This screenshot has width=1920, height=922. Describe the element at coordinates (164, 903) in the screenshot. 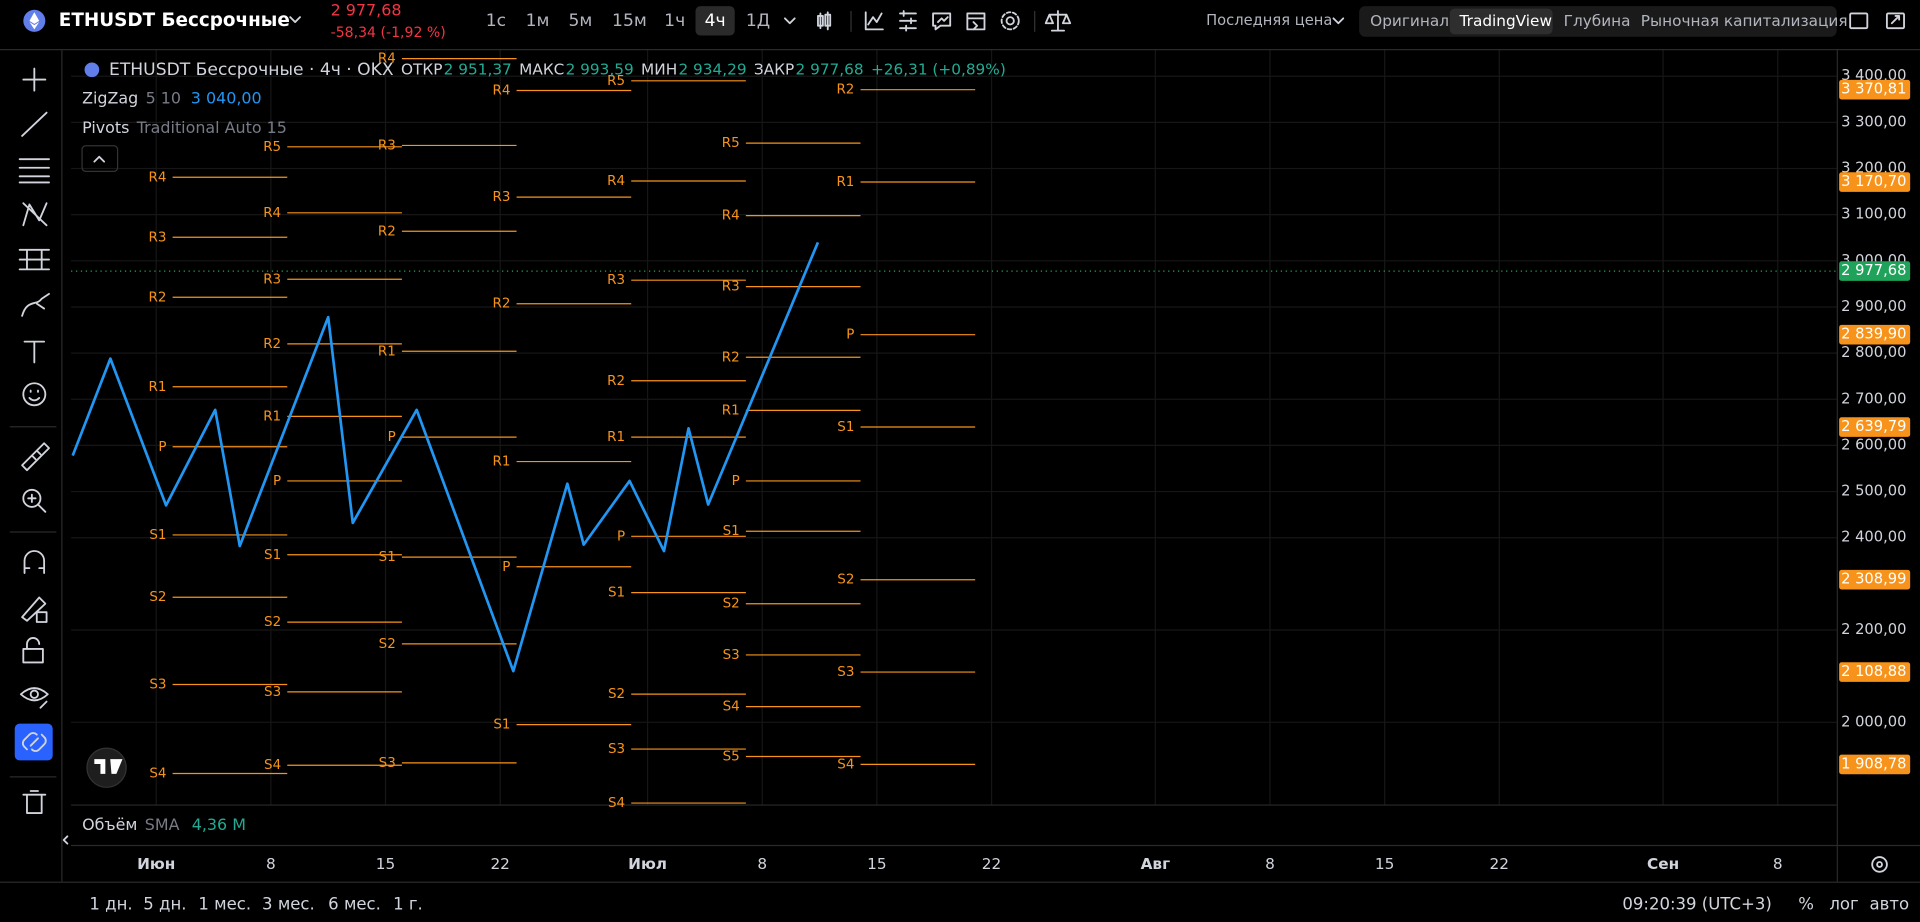

I see `range-button: 5 дн.` at that location.